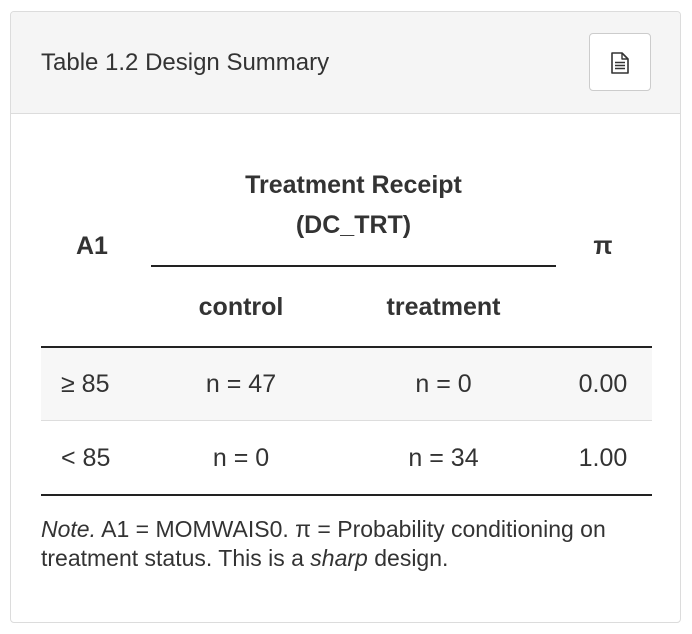 The image size is (692, 634). What do you see at coordinates (241, 384) in the screenshot?
I see `table-cell-control: n = 47` at bounding box center [241, 384].